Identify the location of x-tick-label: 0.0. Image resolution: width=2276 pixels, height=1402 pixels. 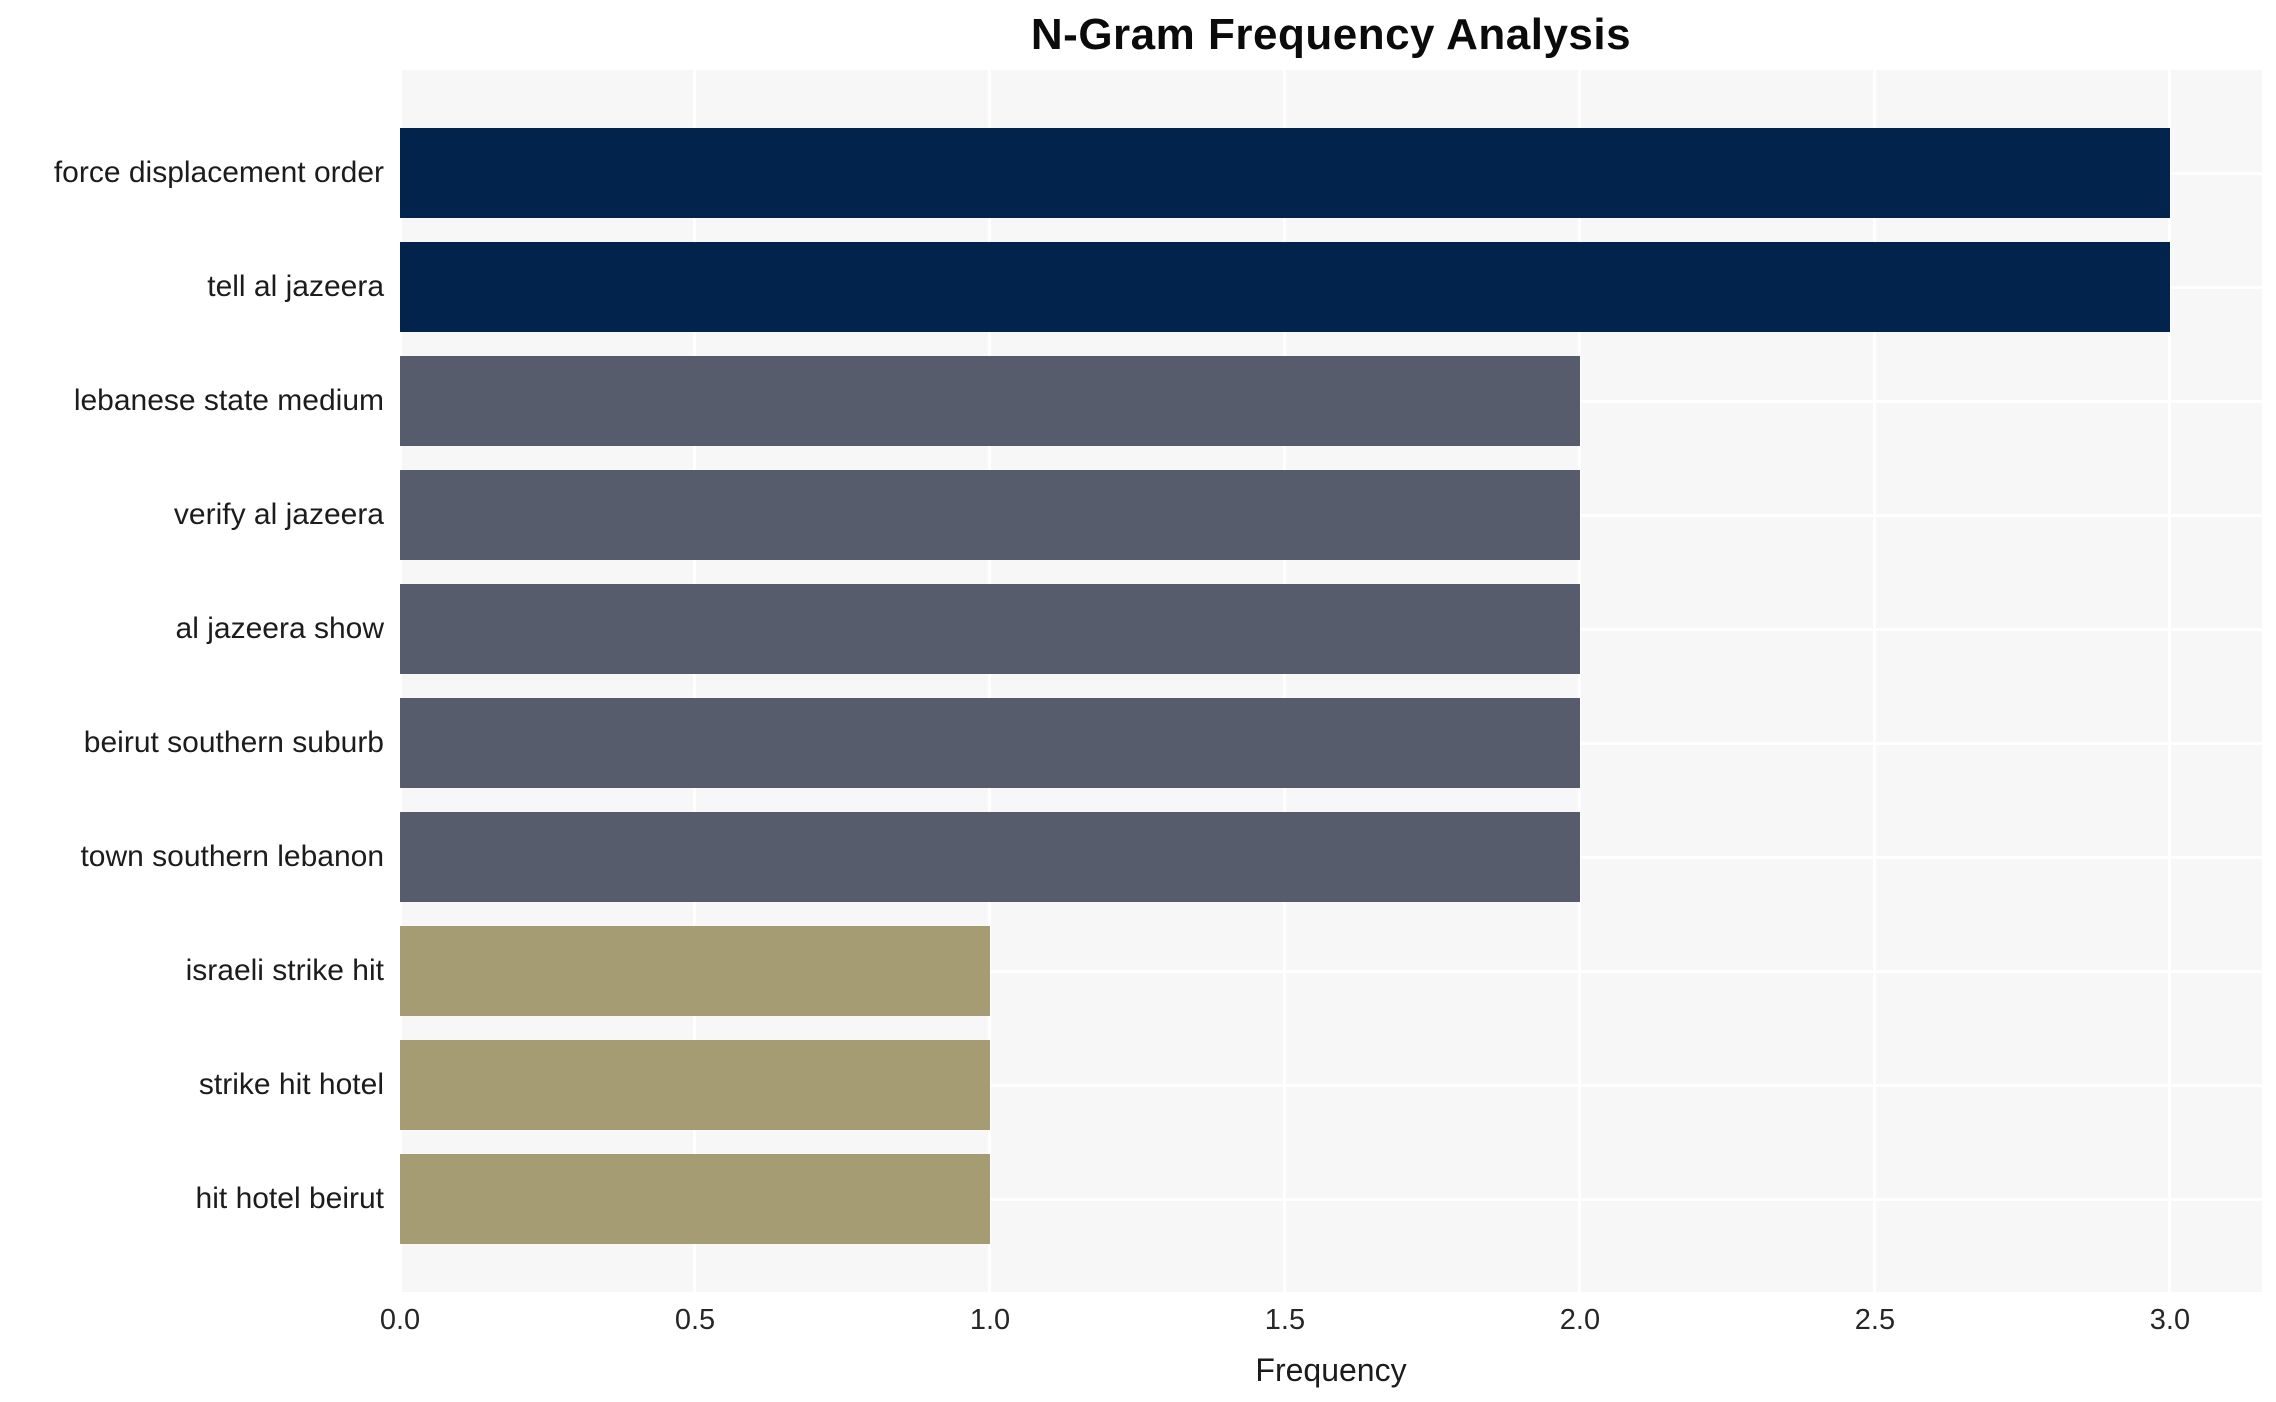
(400, 1320).